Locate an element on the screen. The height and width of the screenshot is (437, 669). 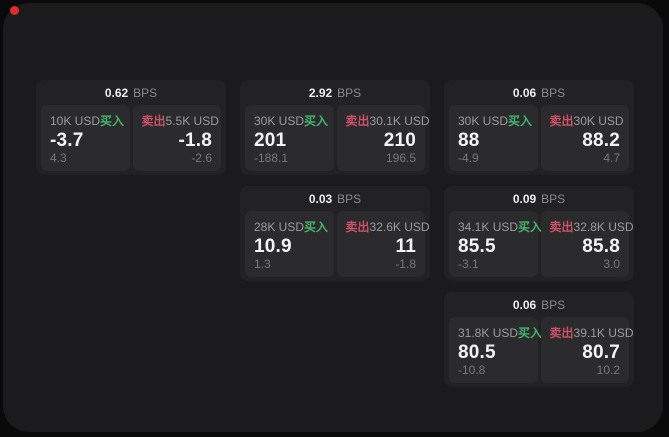
buy-amount: 34.1K USD is located at coordinates (488, 226).